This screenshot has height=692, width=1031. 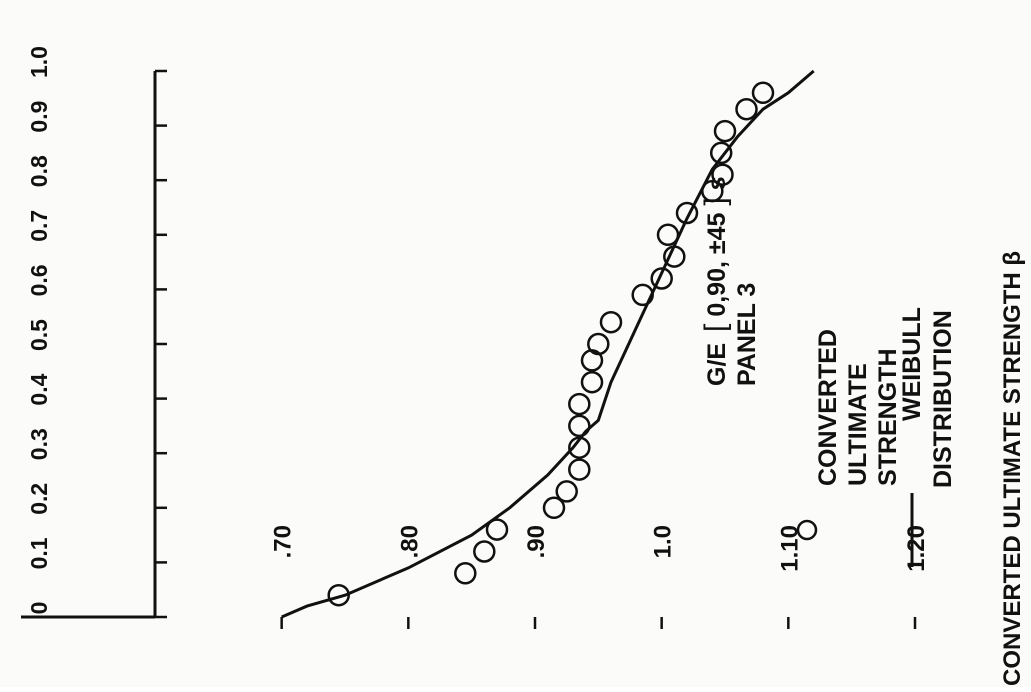 What do you see at coordinates (39, 335) in the screenshot?
I see `y-tick-label: 0.5` at bounding box center [39, 335].